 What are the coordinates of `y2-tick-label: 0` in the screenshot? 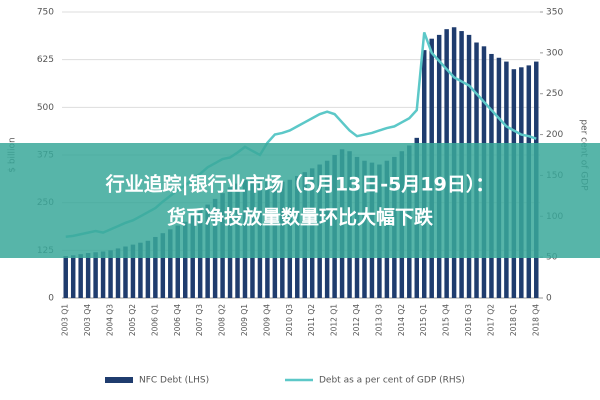 It's located at (549, 299).